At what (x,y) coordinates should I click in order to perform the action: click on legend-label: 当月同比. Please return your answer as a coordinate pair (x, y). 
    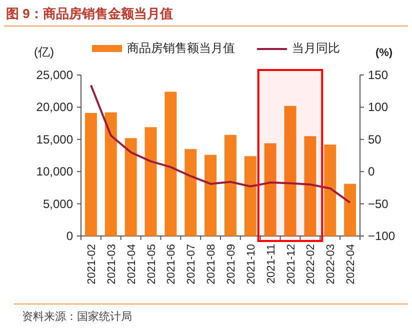
    Looking at the image, I should click on (316, 48).